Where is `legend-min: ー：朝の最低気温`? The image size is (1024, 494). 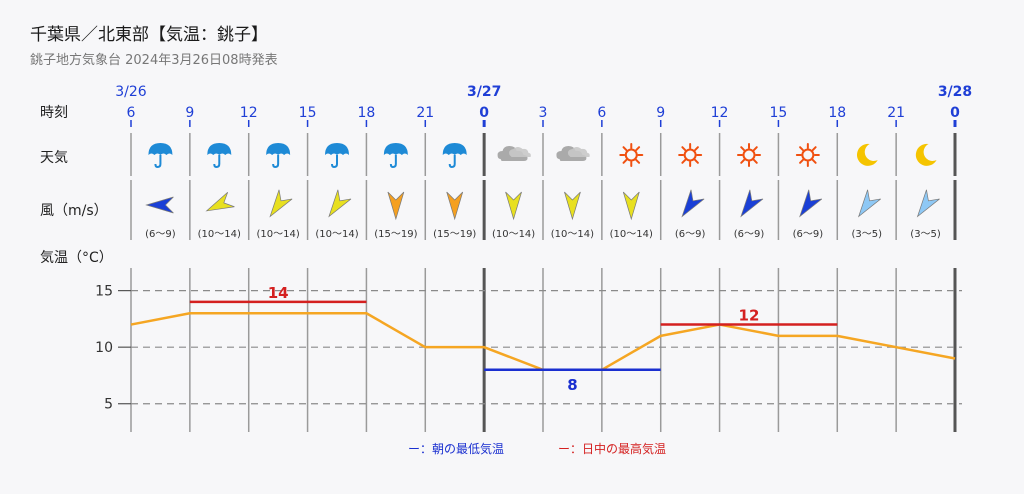 legend-min: ー：朝の最低気温 is located at coordinates (456, 448).